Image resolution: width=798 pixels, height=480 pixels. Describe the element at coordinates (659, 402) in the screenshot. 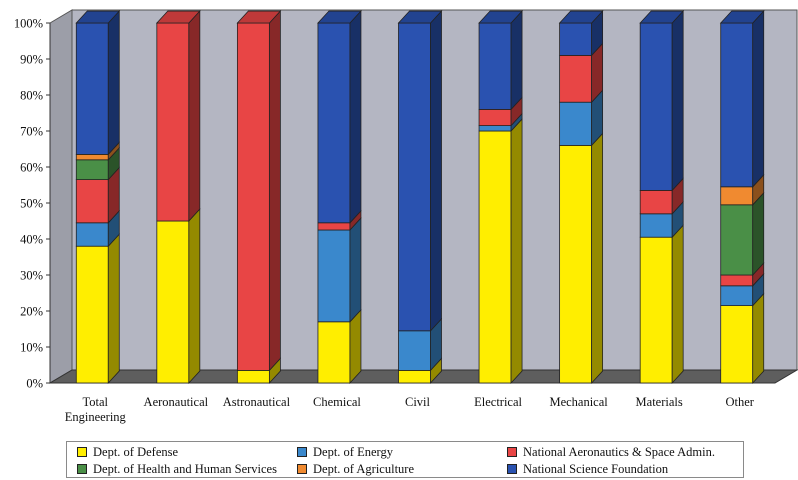

I see `x-tick-label: Materials` at that location.